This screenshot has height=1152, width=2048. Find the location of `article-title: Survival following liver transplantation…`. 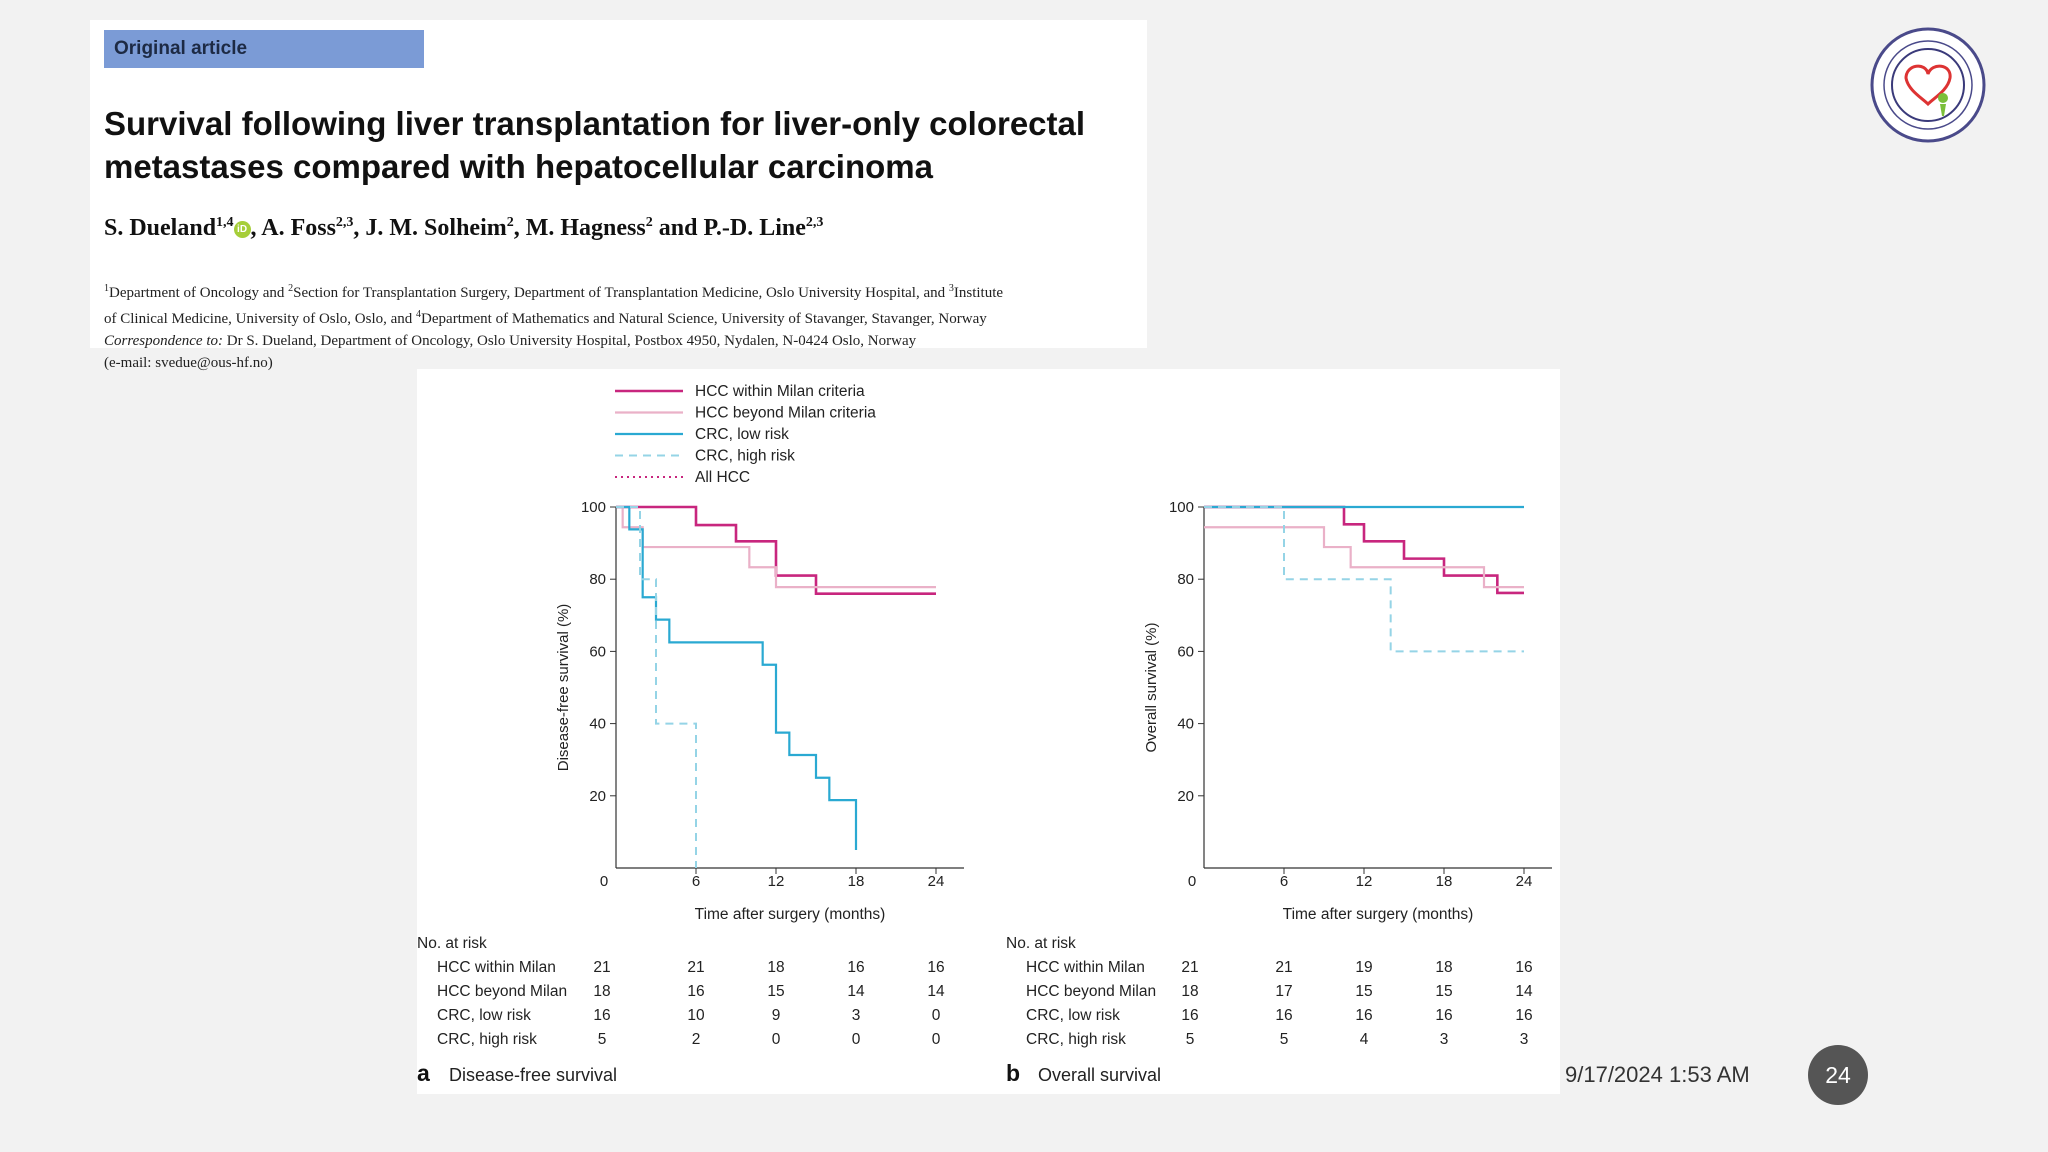

article-title: Survival following liver transplantation… is located at coordinates (595, 145).